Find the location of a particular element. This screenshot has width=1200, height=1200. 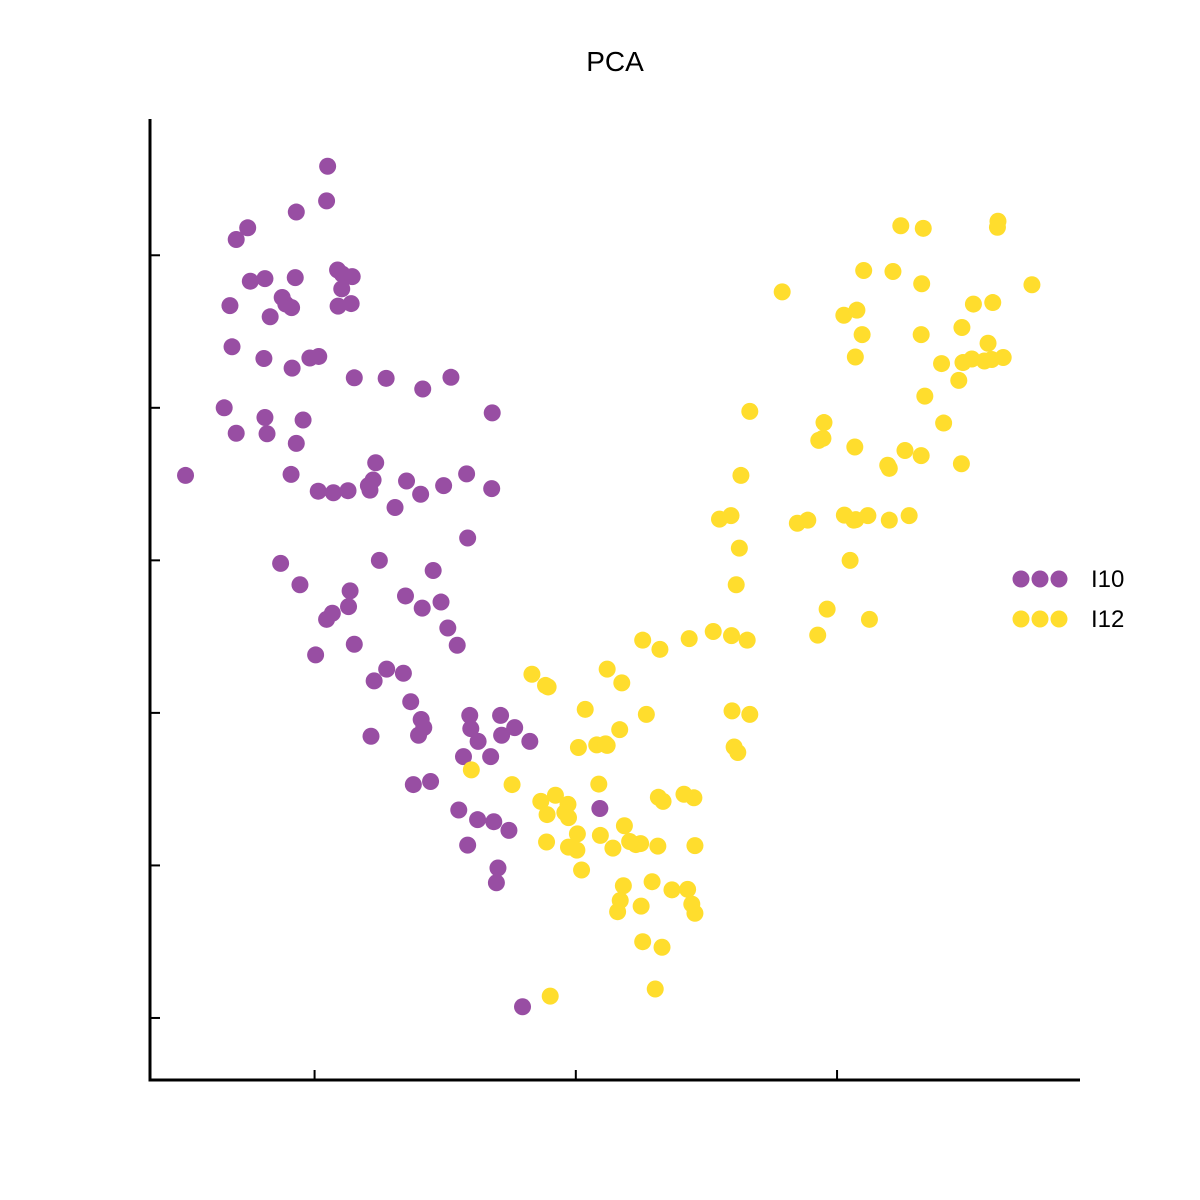

legend-label: I10 is located at coordinates (1107, 579).